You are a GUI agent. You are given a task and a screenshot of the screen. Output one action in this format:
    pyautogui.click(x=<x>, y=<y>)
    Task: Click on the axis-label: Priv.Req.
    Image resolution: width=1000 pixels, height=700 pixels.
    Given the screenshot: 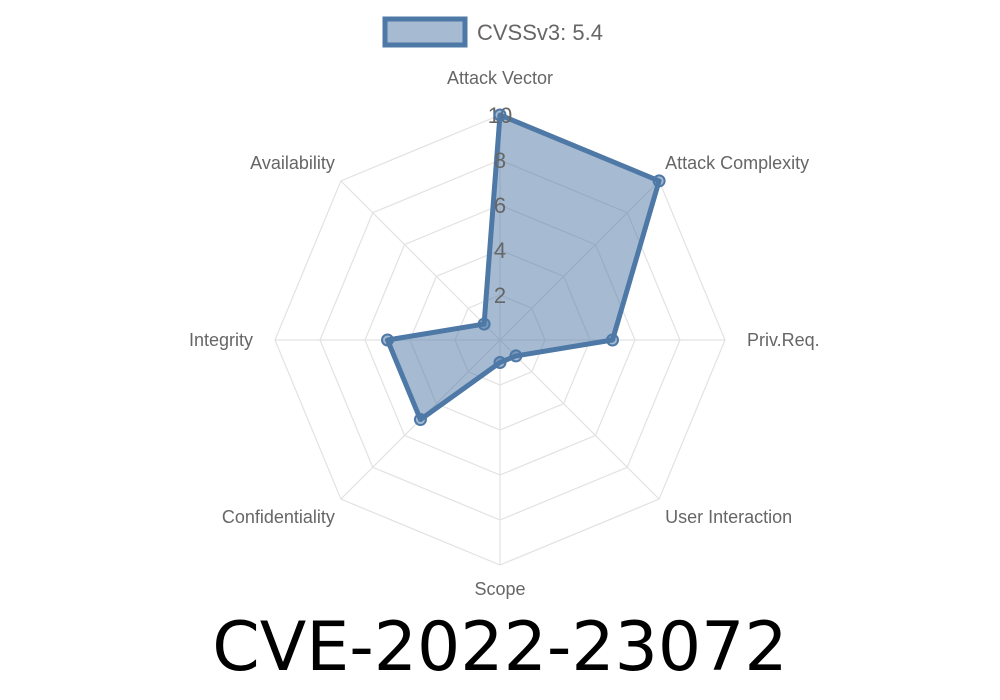 What is the action you would take?
    pyautogui.click(x=783, y=340)
    